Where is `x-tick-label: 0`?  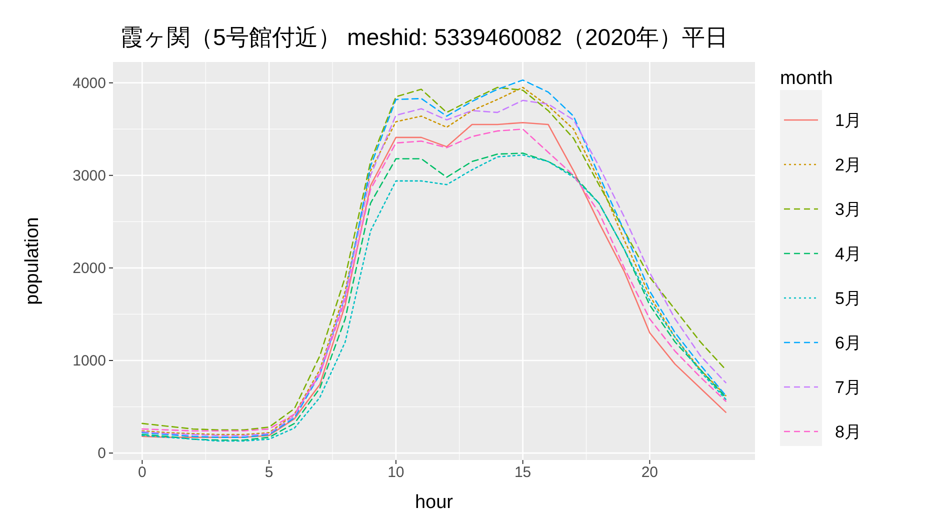
x-tick-label: 0 is located at coordinates (142, 472).